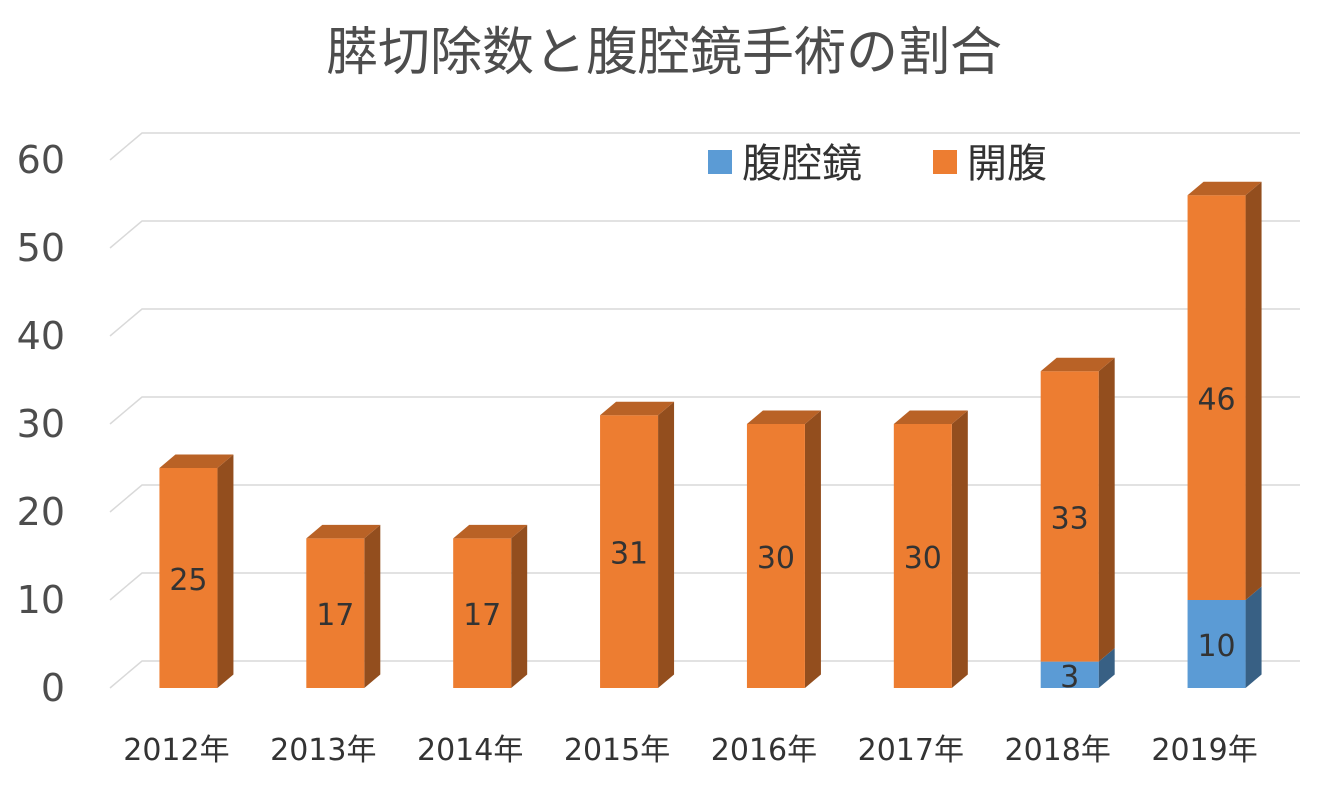  I want to click on x-tick-label: 2019年, so click(1204, 750).